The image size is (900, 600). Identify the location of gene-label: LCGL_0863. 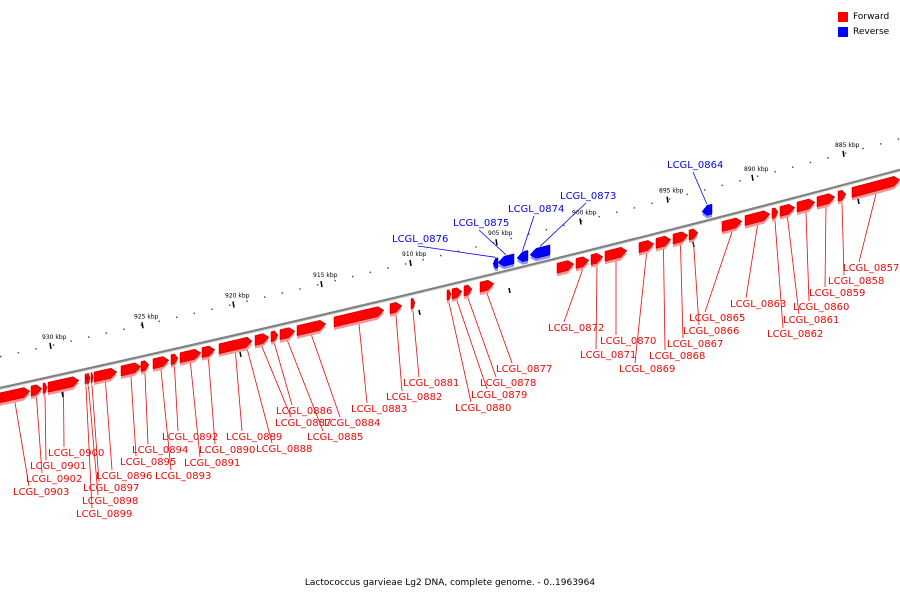
(758, 304).